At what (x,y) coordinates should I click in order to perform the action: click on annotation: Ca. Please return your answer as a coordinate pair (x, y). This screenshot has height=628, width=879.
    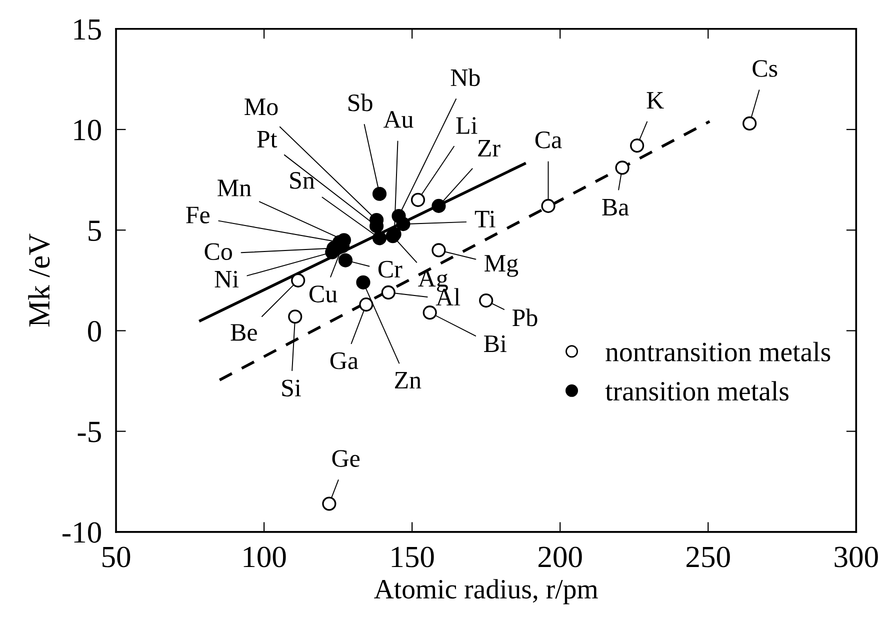
    Looking at the image, I should click on (548, 140).